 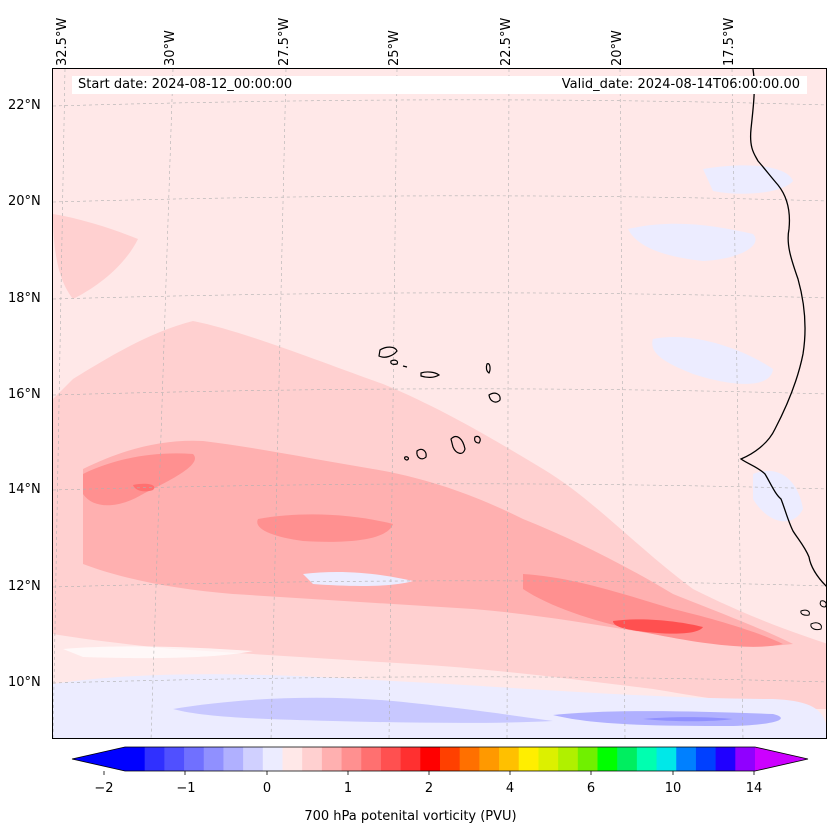 What do you see at coordinates (185, 84) in the screenshot?
I see `start-date-label: Start date: 2024-08-12_00:00:00` at bounding box center [185, 84].